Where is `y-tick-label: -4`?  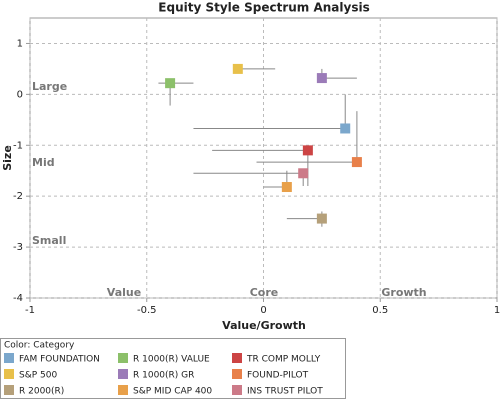
y-tick-label: -4 is located at coordinates (18, 298).